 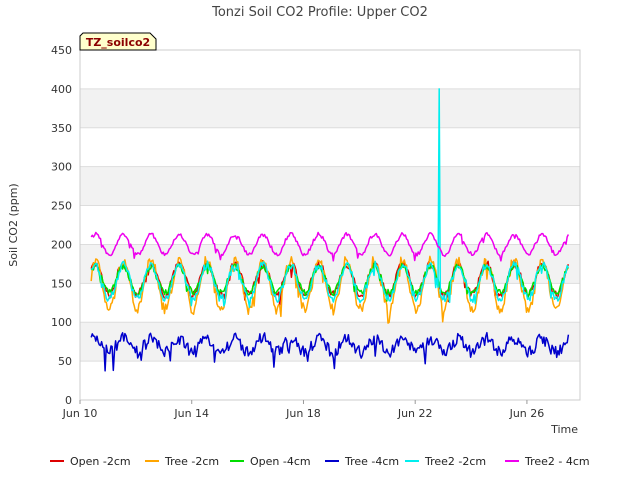 I want to click on y-tick-label: 0, so click(x=68, y=400).